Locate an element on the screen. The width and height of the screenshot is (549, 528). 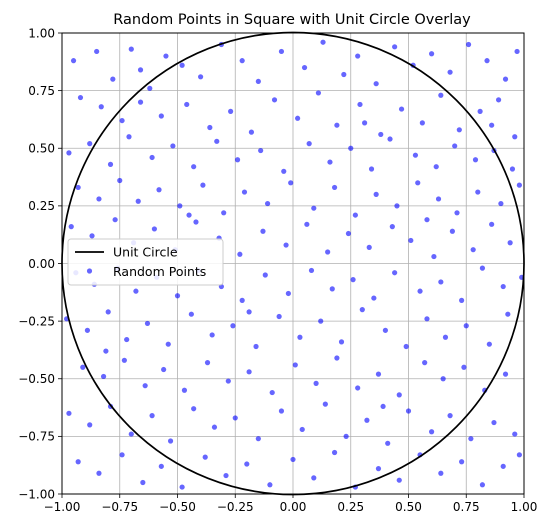
y-tick-label: 0.25 is located at coordinates (41, 206).